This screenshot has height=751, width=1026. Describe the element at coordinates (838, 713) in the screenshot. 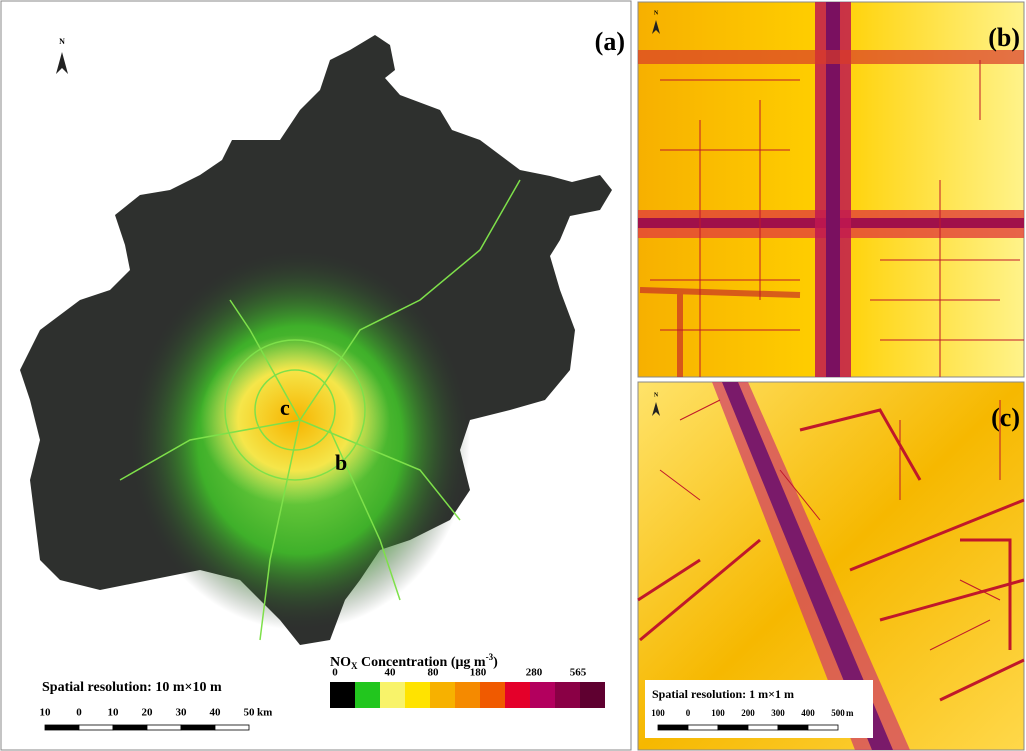

I see `scale-label: 500` at that location.